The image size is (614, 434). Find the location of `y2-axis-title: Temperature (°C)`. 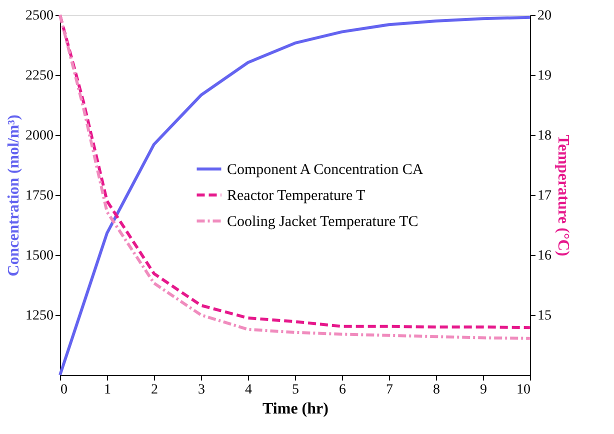

y2-axis-title: Temperature (°C) is located at coordinates (563, 195).